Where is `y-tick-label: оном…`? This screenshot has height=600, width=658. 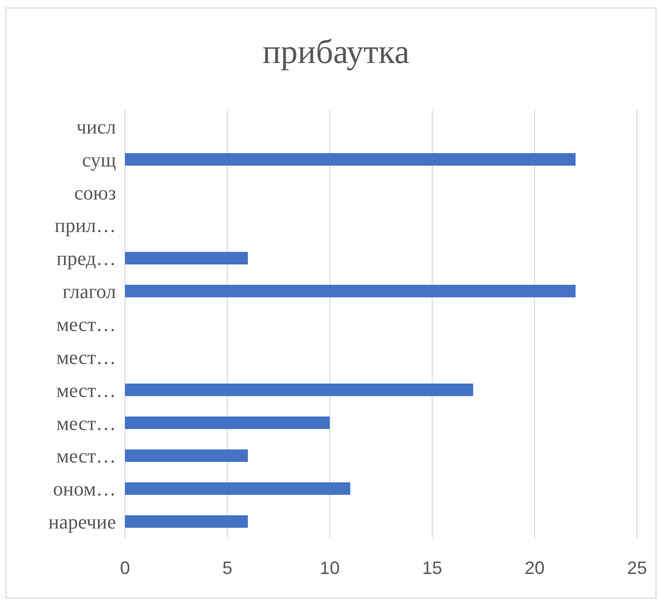 y-tick-label: оном… is located at coordinates (84, 489).